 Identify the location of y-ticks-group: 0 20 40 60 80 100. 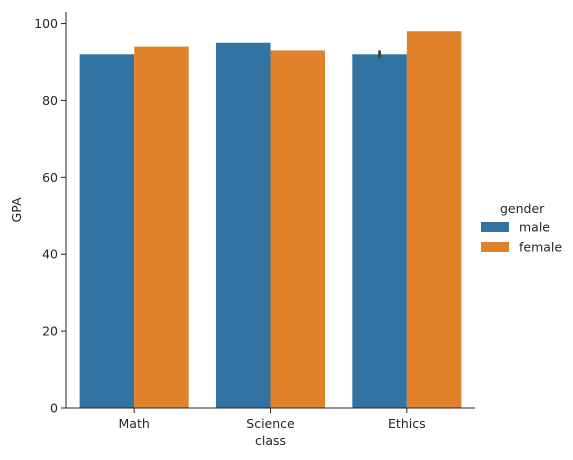
(50, 216).